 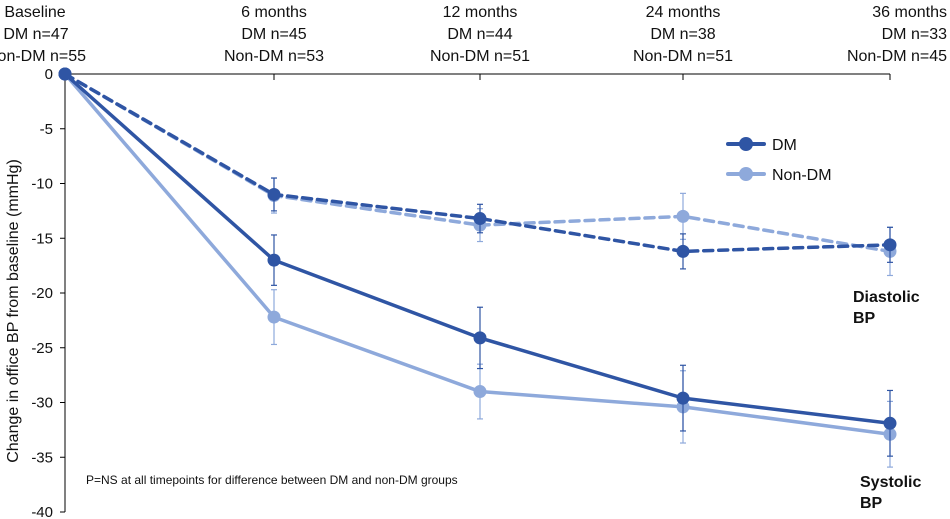 What do you see at coordinates (683, 12) in the screenshot?
I see `timepoint-label: 24 months` at bounding box center [683, 12].